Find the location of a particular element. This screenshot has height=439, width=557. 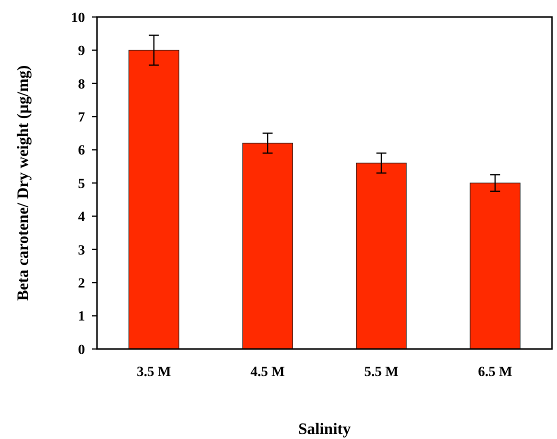

y-tick-label: 3 is located at coordinates (81, 250).